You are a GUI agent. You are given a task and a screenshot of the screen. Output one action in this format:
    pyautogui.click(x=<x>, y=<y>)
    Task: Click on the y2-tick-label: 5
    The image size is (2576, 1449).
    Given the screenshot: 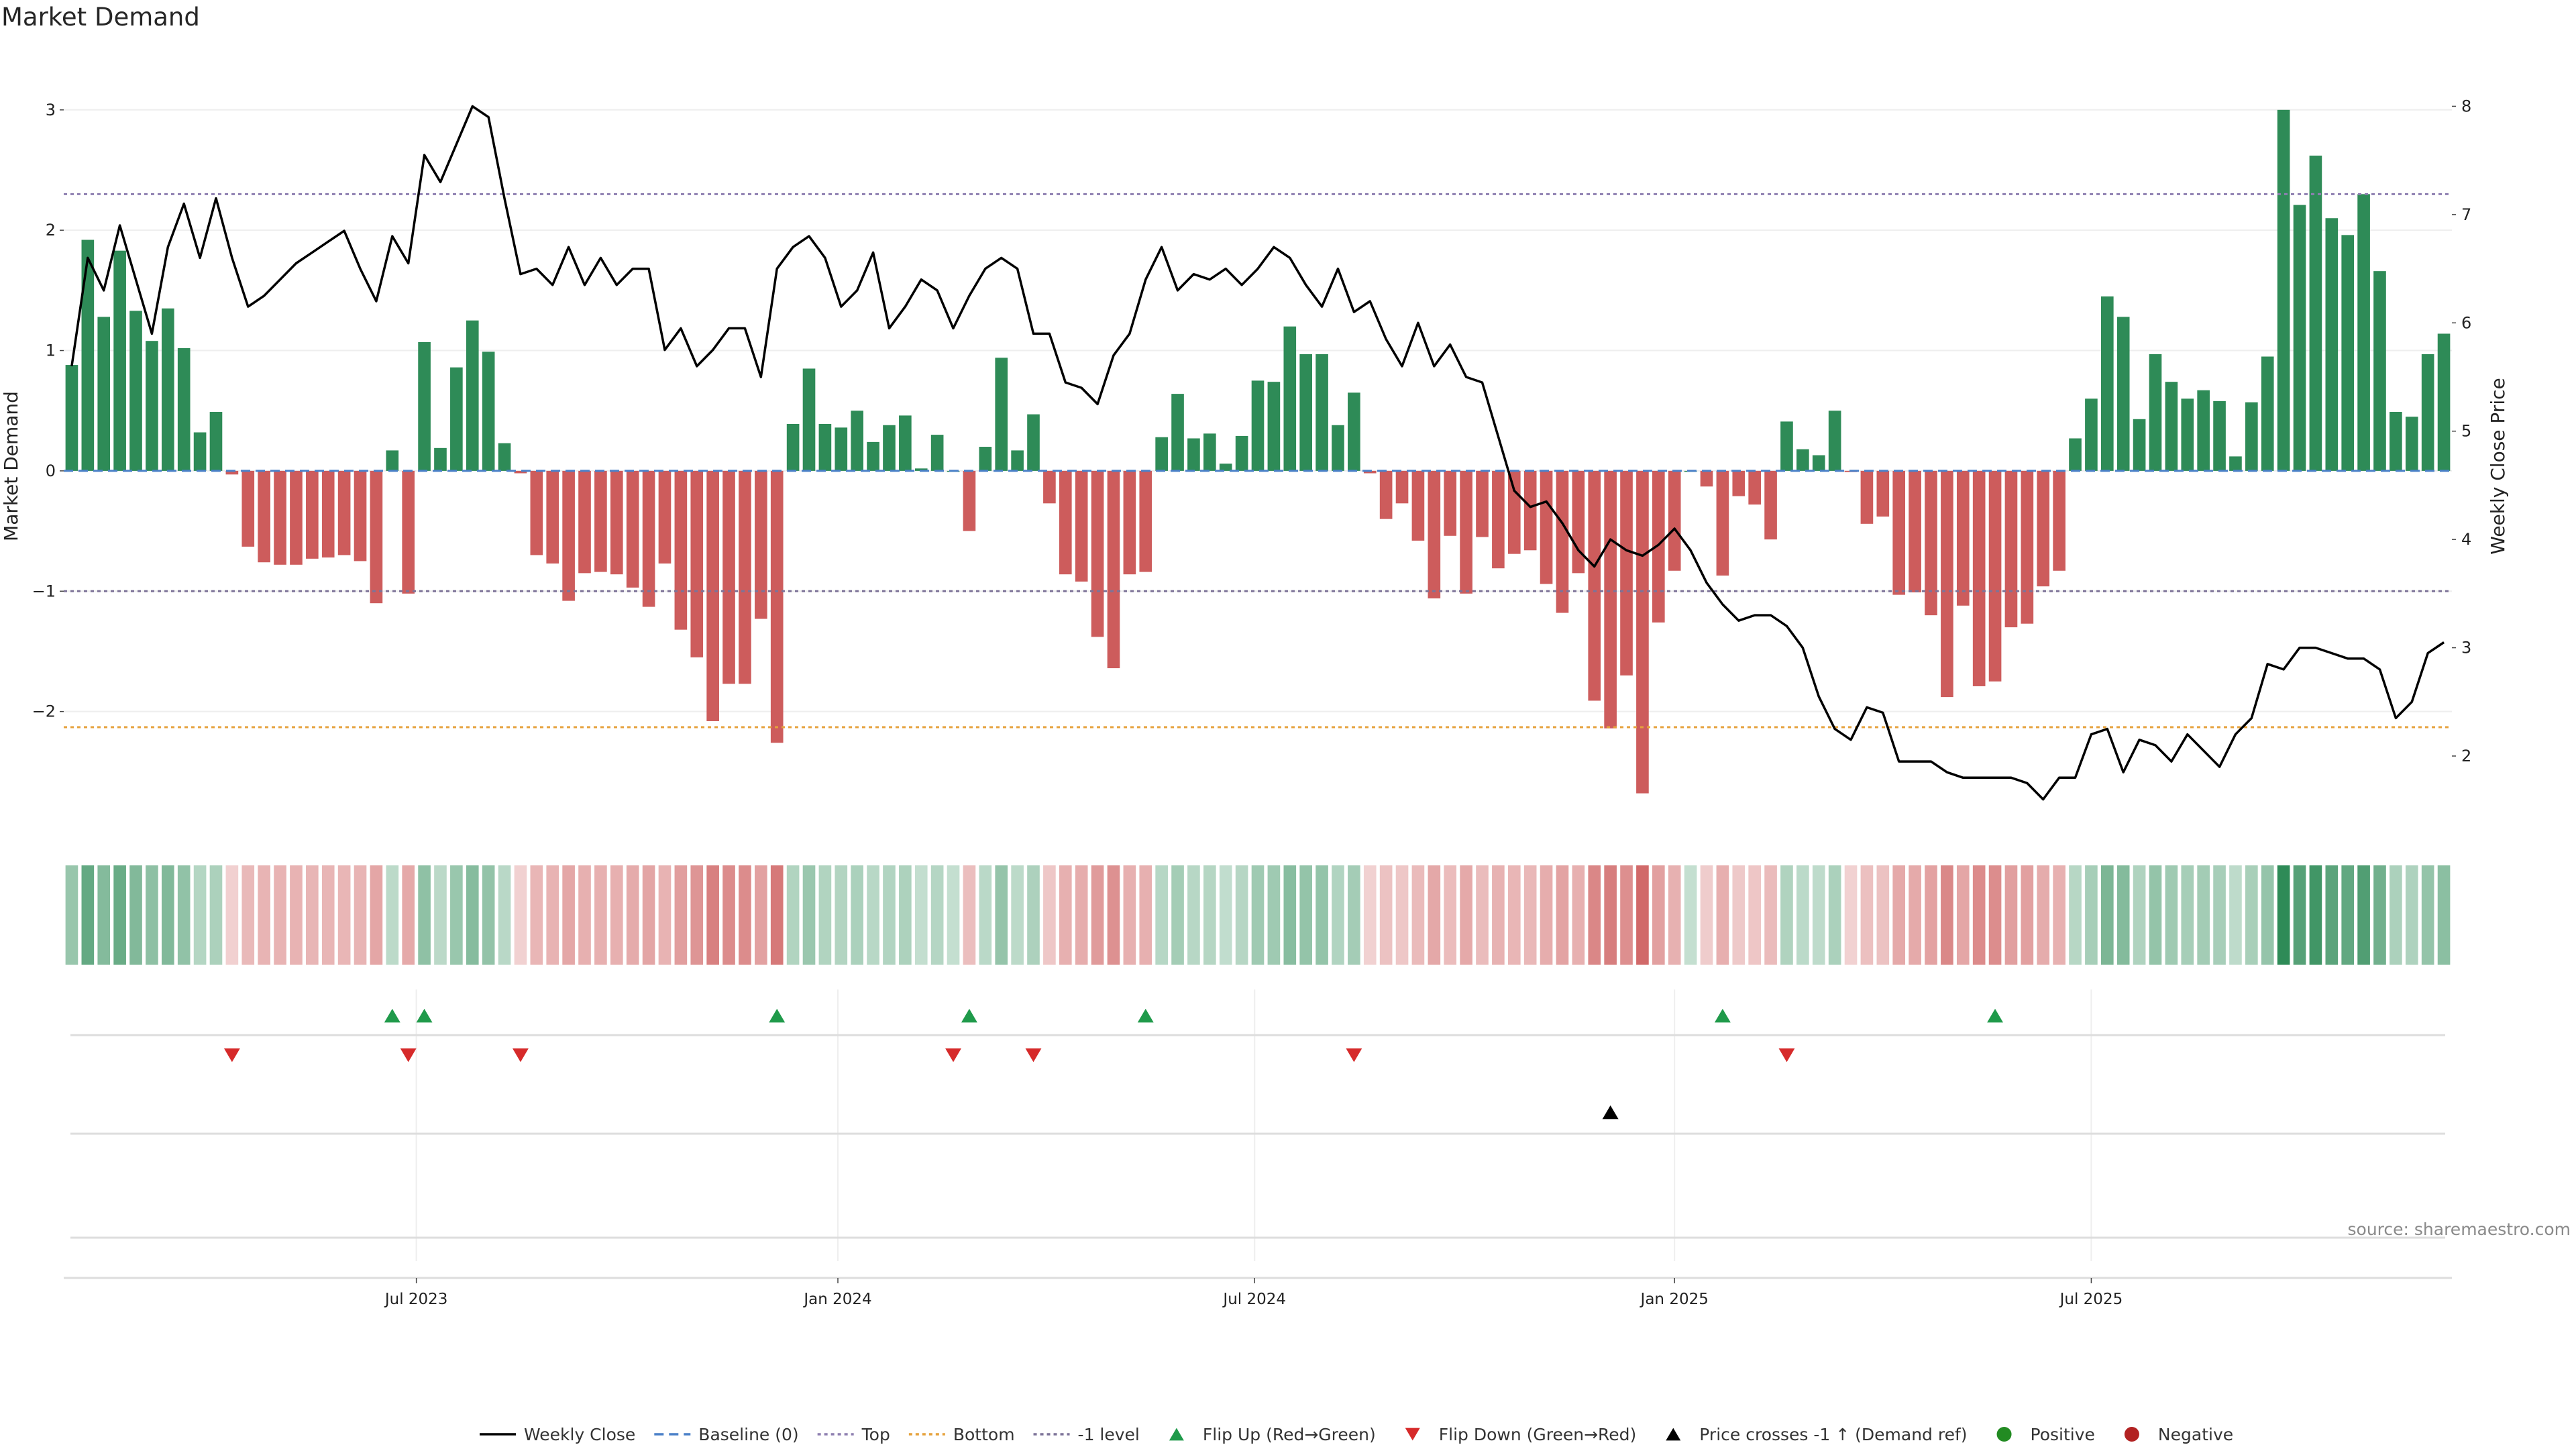 What is the action you would take?
    pyautogui.click(x=2466, y=431)
    